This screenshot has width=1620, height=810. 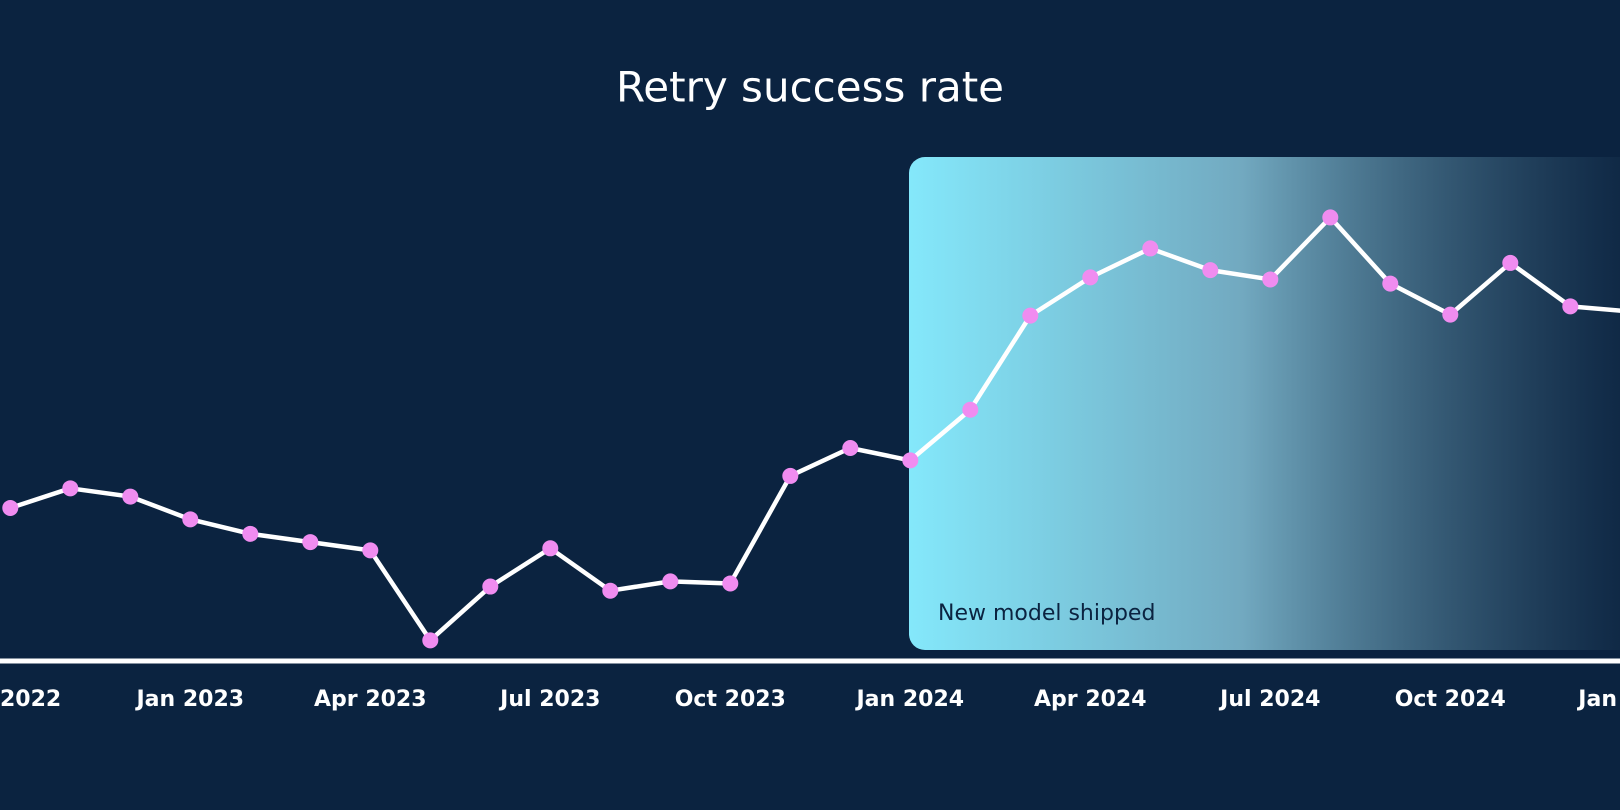 What do you see at coordinates (1596, 699) in the screenshot?
I see `x-tick-label: Jan` at bounding box center [1596, 699].